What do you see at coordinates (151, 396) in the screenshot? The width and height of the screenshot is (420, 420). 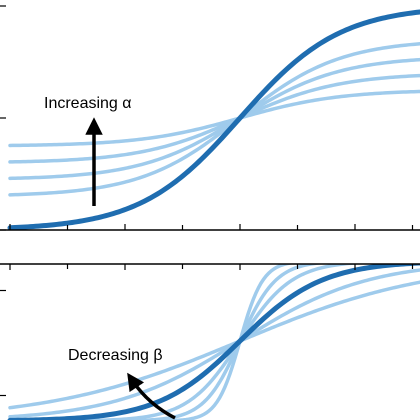 I see `bottom-decreasing-beta-arrow` at bounding box center [151, 396].